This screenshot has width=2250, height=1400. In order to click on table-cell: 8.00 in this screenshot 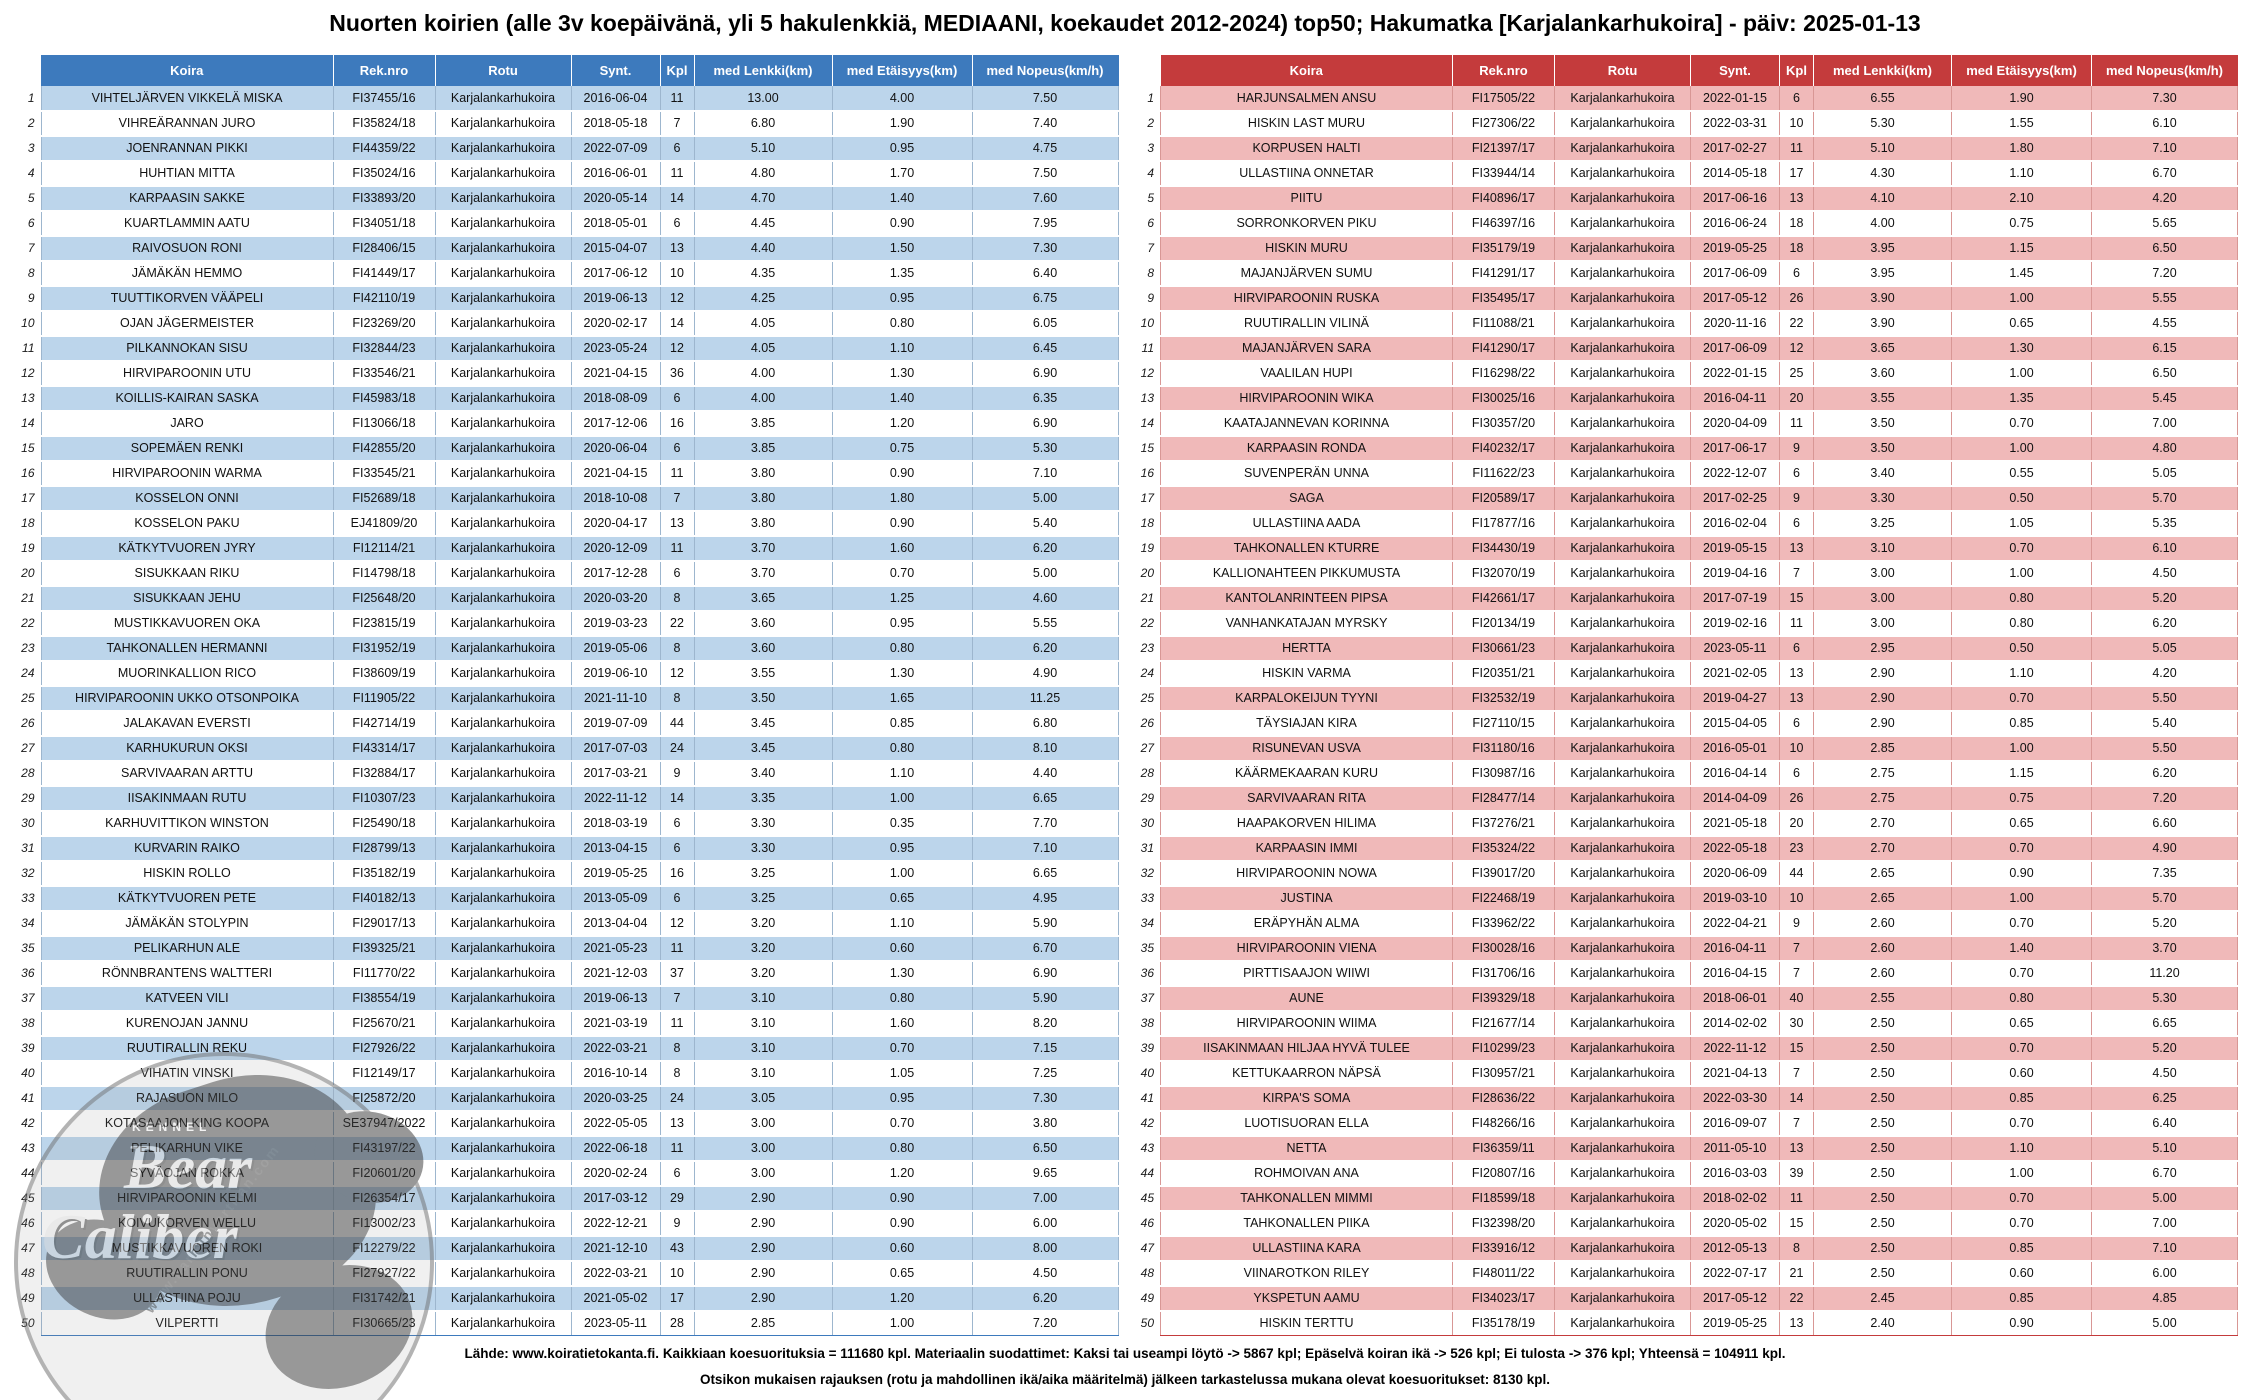, I will do `click(1045, 1248)`.